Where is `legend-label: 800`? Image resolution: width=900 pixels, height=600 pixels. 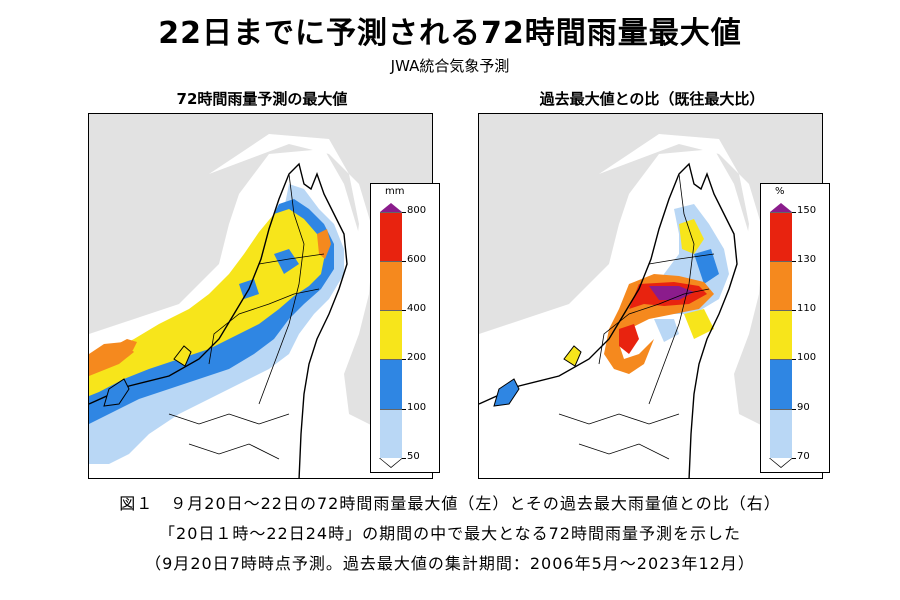 legend-label: 800 is located at coordinates (417, 210).